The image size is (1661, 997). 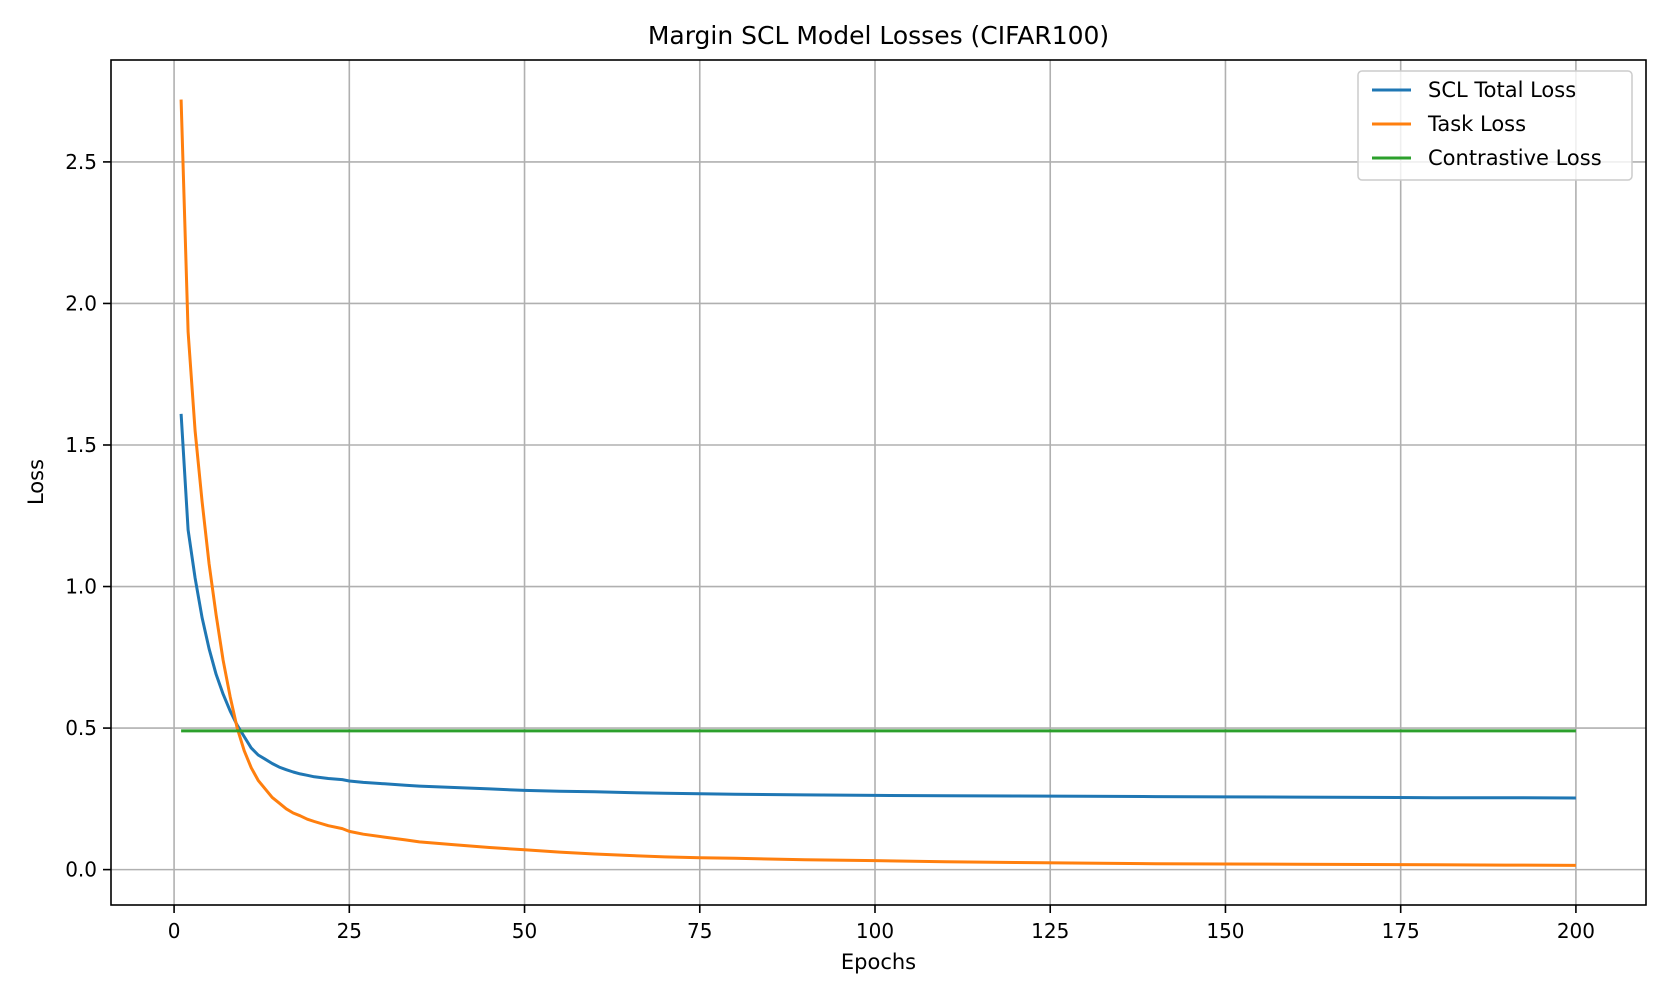 What do you see at coordinates (699, 931) in the screenshot?
I see `x-tick-label: 75` at bounding box center [699, 931].